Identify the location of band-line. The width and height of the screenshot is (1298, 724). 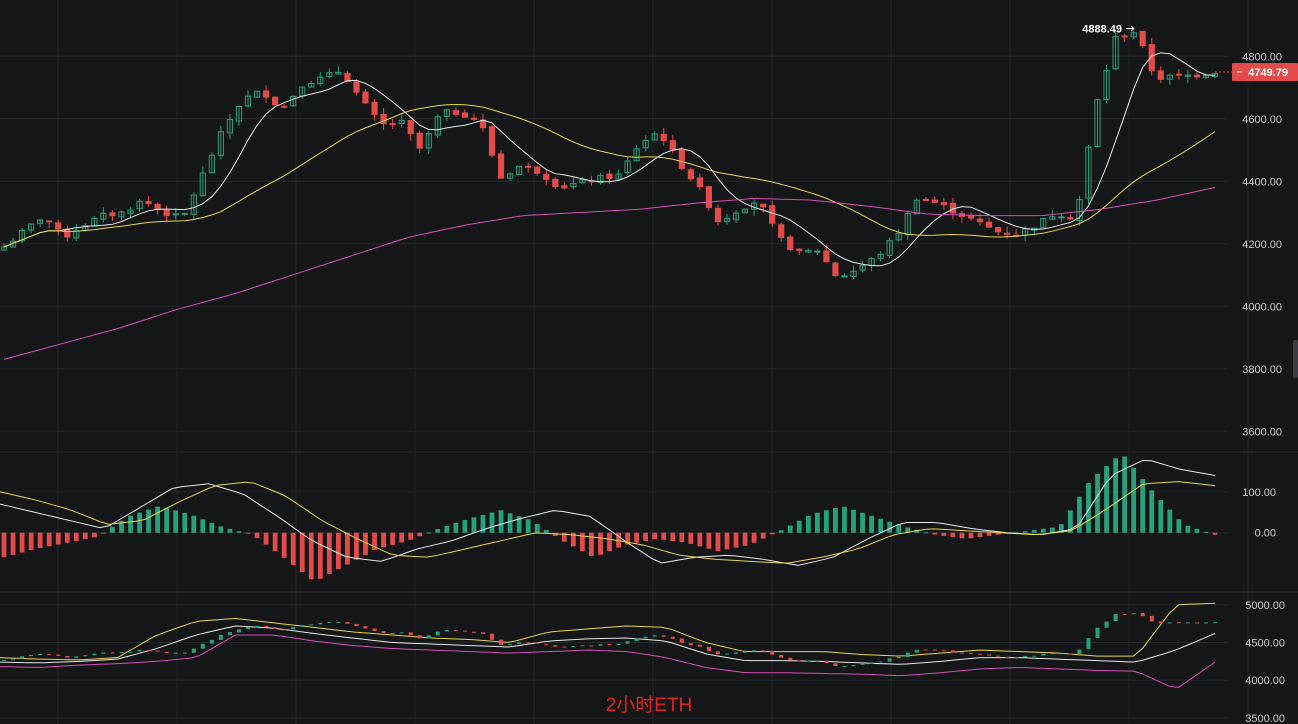
(608, 645).